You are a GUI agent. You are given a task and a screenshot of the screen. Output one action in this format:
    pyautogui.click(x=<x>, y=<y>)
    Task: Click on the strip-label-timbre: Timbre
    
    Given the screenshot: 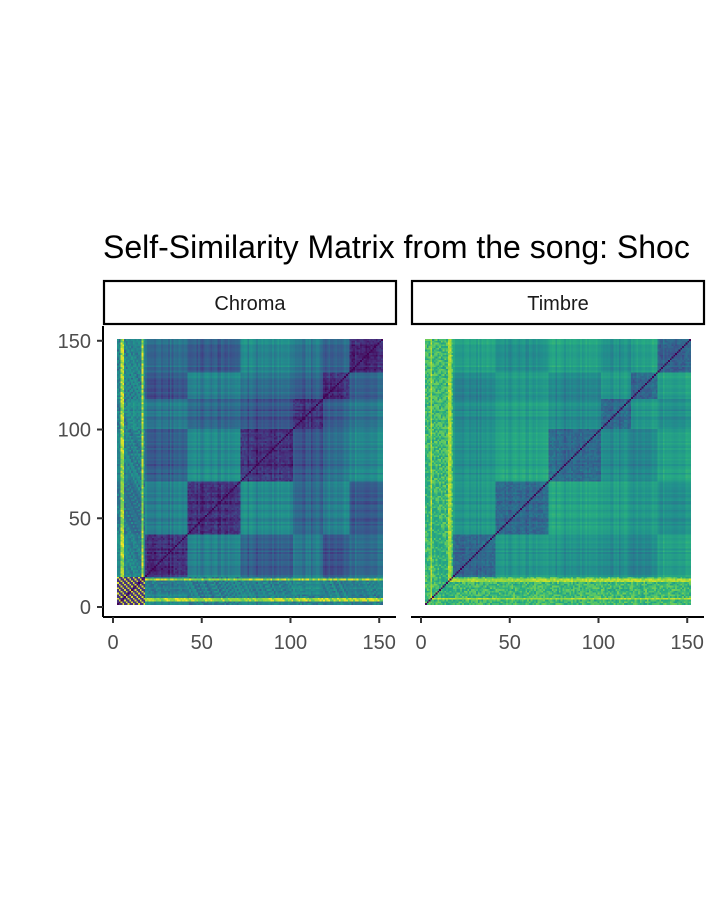 What is the action you would take?
    pyautogui.click(x=557, y=304)
    